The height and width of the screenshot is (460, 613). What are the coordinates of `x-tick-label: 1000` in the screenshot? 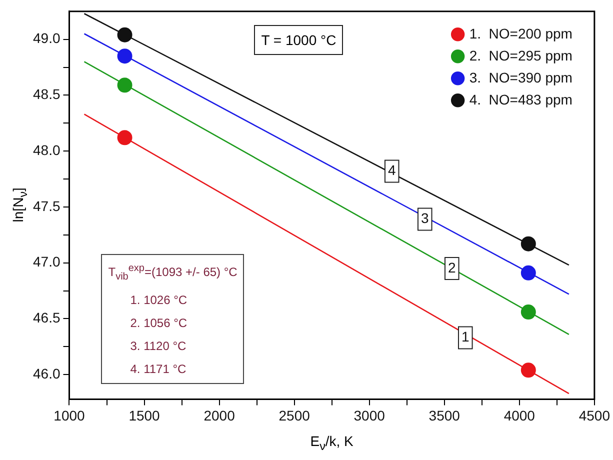 It's located at (70, 415).